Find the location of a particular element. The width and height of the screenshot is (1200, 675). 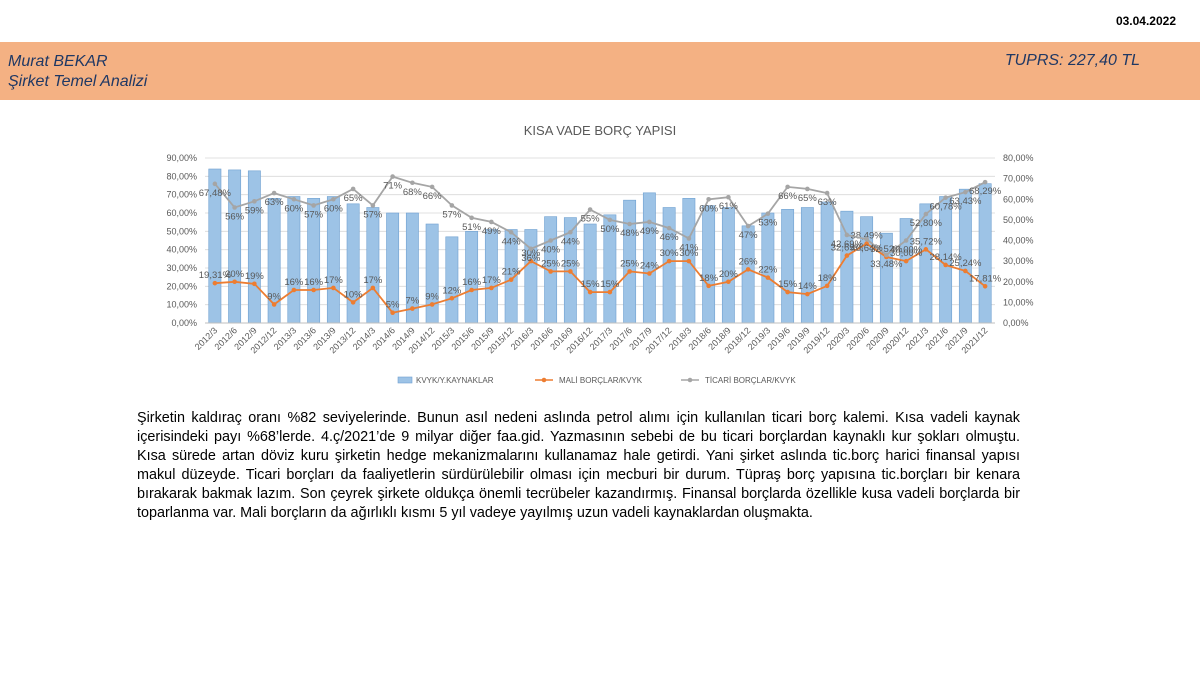

y-left-tick-label: 70,00% is located at coordinates (181, 195).